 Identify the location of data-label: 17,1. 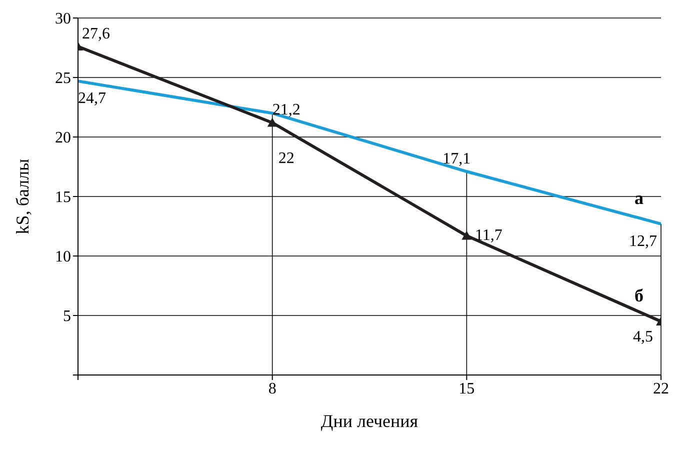
(456, 159).